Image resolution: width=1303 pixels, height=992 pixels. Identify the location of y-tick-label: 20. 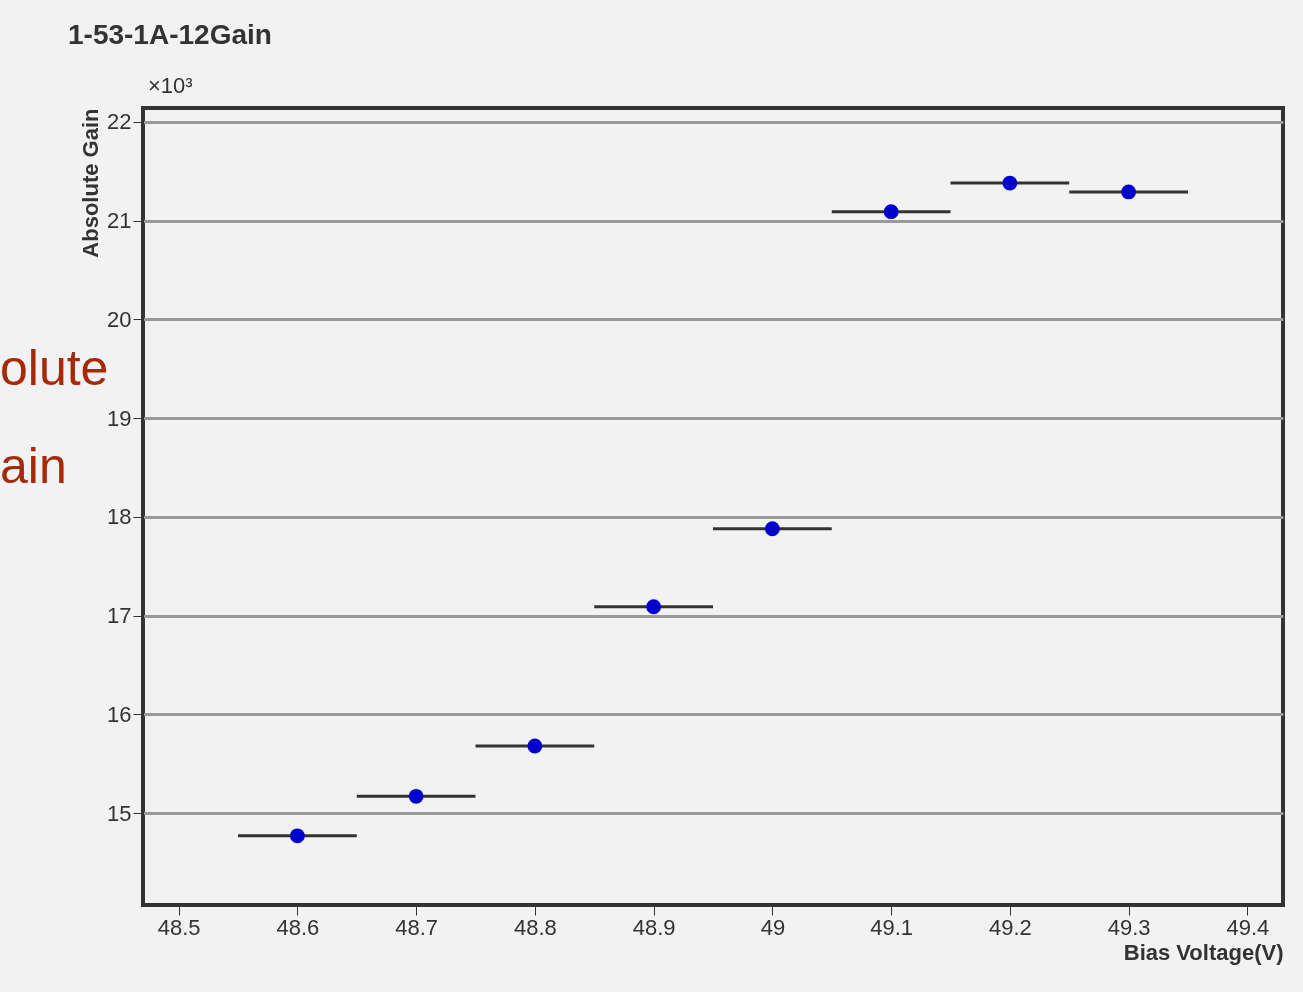
(119, 319).